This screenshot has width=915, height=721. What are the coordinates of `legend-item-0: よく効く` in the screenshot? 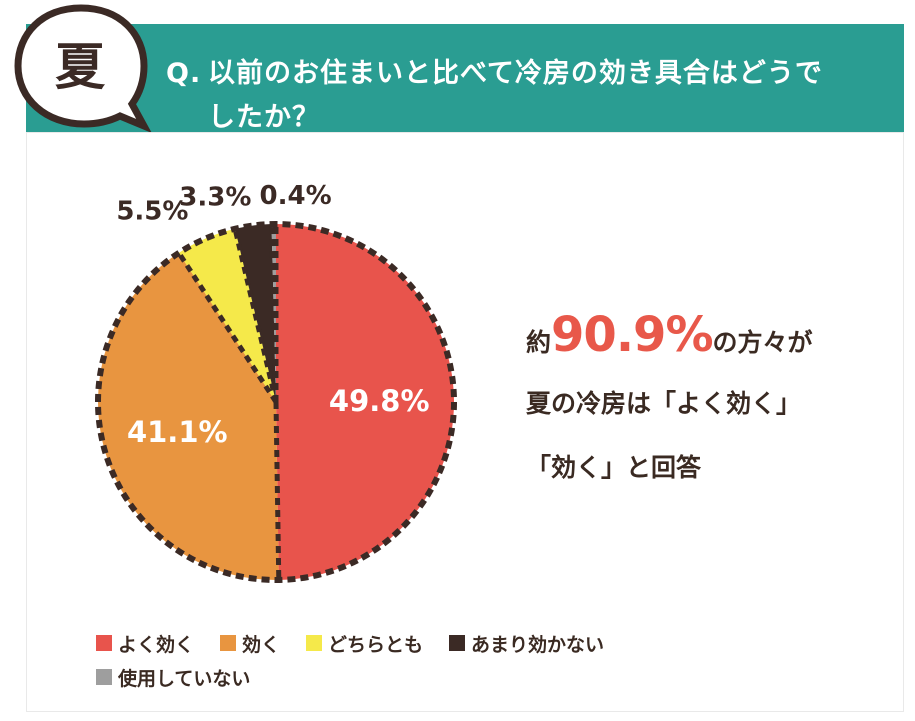 It's located at (145, 643).